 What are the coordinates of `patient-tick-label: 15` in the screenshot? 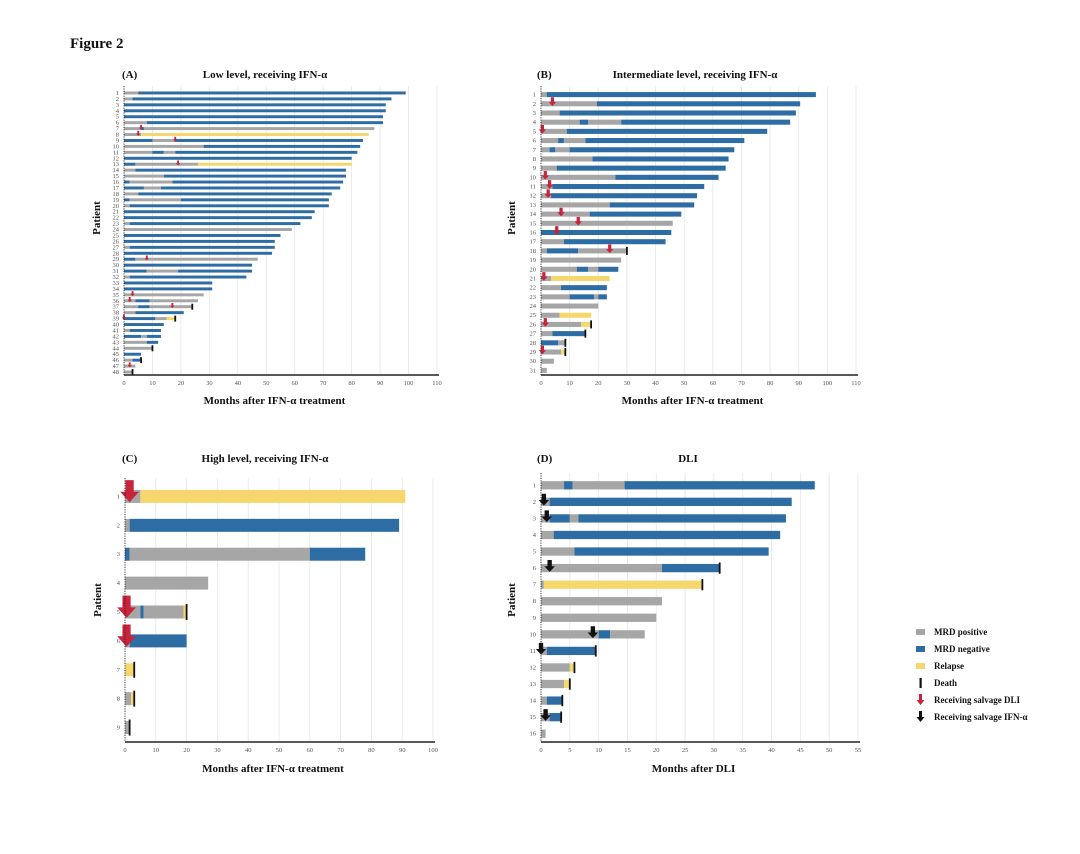 It's located at (533, 717).